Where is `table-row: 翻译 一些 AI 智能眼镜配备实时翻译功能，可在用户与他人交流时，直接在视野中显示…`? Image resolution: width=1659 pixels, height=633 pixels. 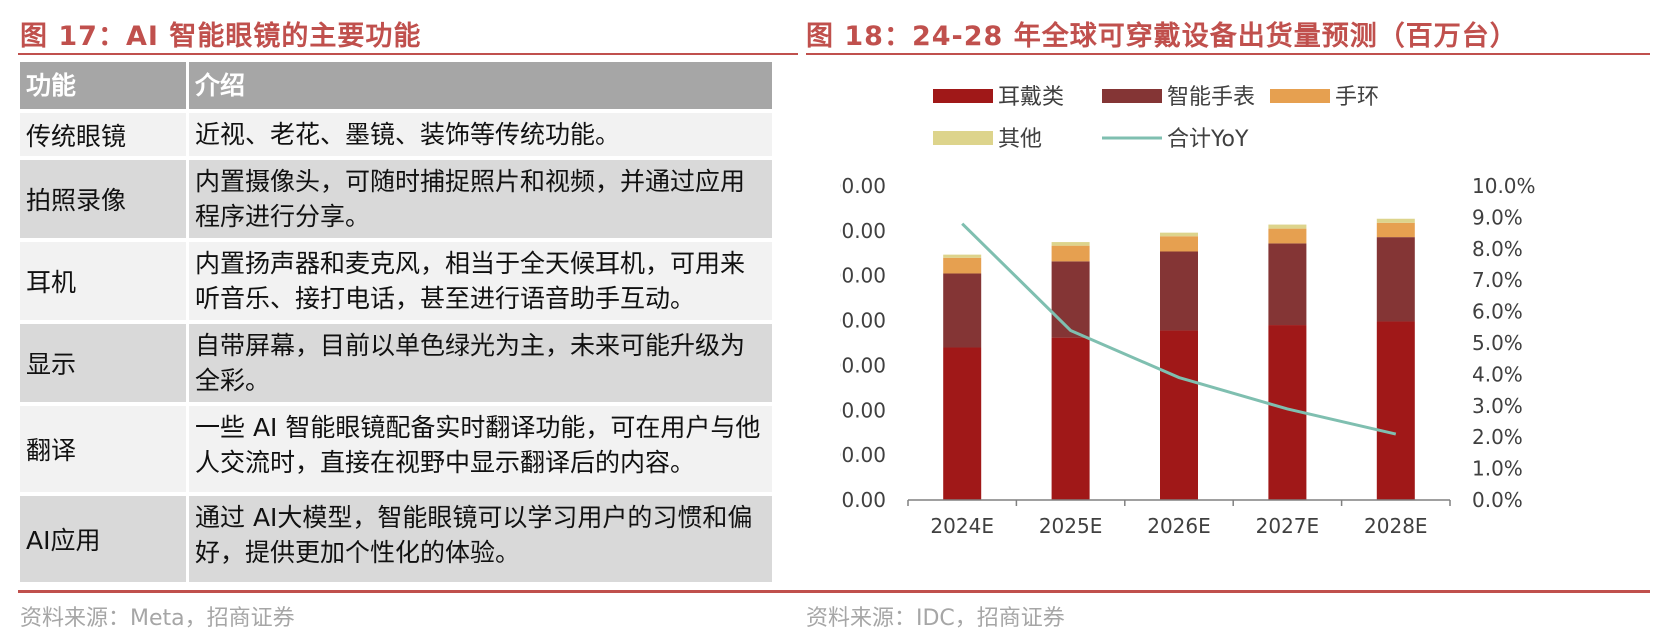
table-row: 翻译 一些 AI 智能眼镜配备实时翻译功能，可在用户与他人交流时，直接在视野中显示… is located at coordinates (396, 451).